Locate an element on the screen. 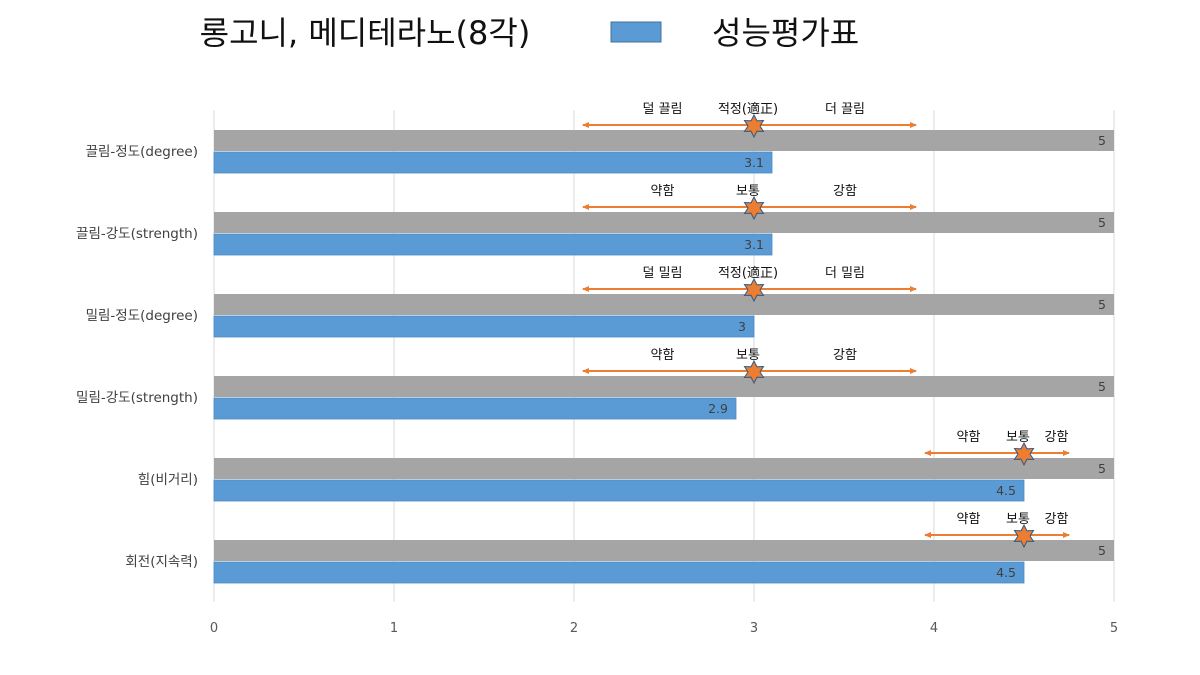  chart-title: 롱고니, 메디테라노(8각) is located at coordinates (365, 33).